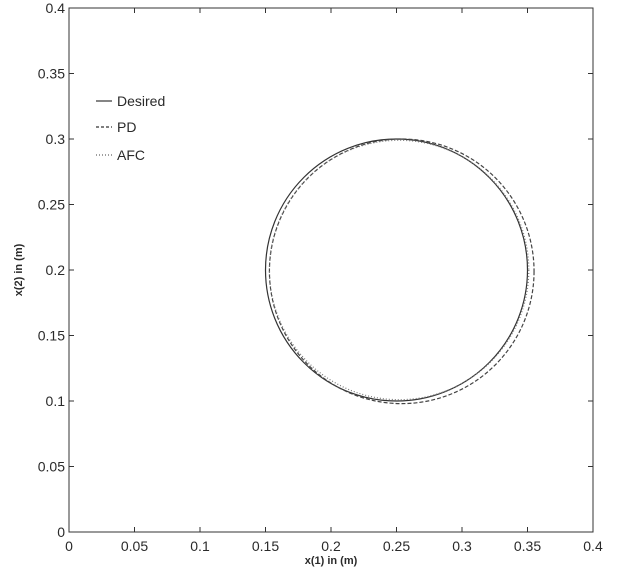 This screenshot has height=576, width=621. Describe the element at coordinates (51, 336) in the screenshot. I see `y-tick-label: 0.15` at that location.